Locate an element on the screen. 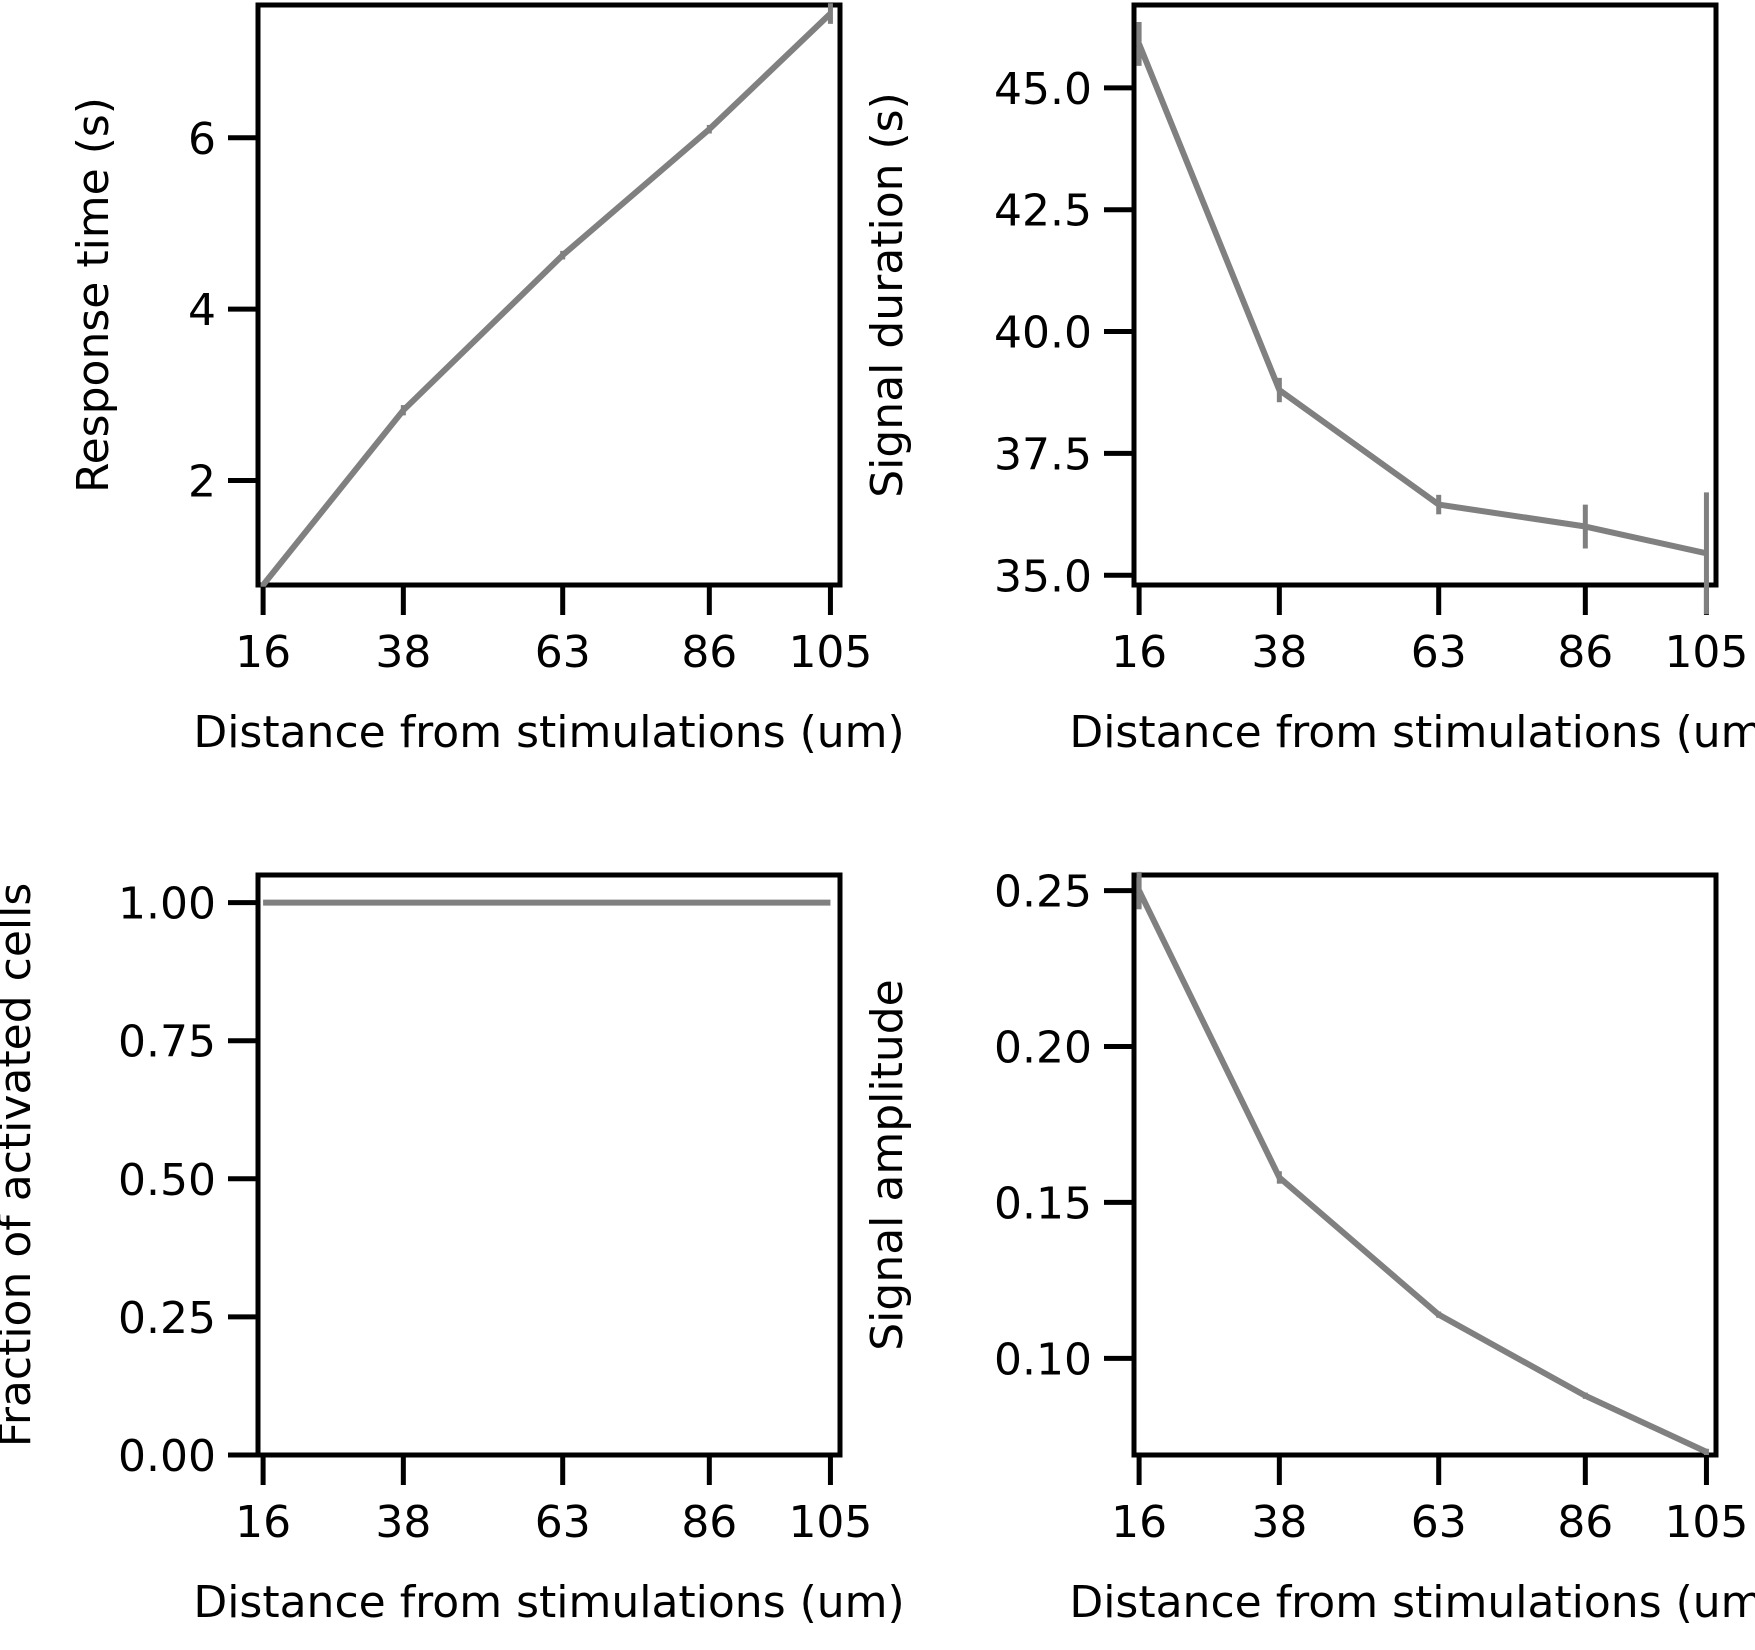 The height and width of the screenshot is (1650, 1755). y-tick-label: 37.5 is located at coordinates (1043, 454).